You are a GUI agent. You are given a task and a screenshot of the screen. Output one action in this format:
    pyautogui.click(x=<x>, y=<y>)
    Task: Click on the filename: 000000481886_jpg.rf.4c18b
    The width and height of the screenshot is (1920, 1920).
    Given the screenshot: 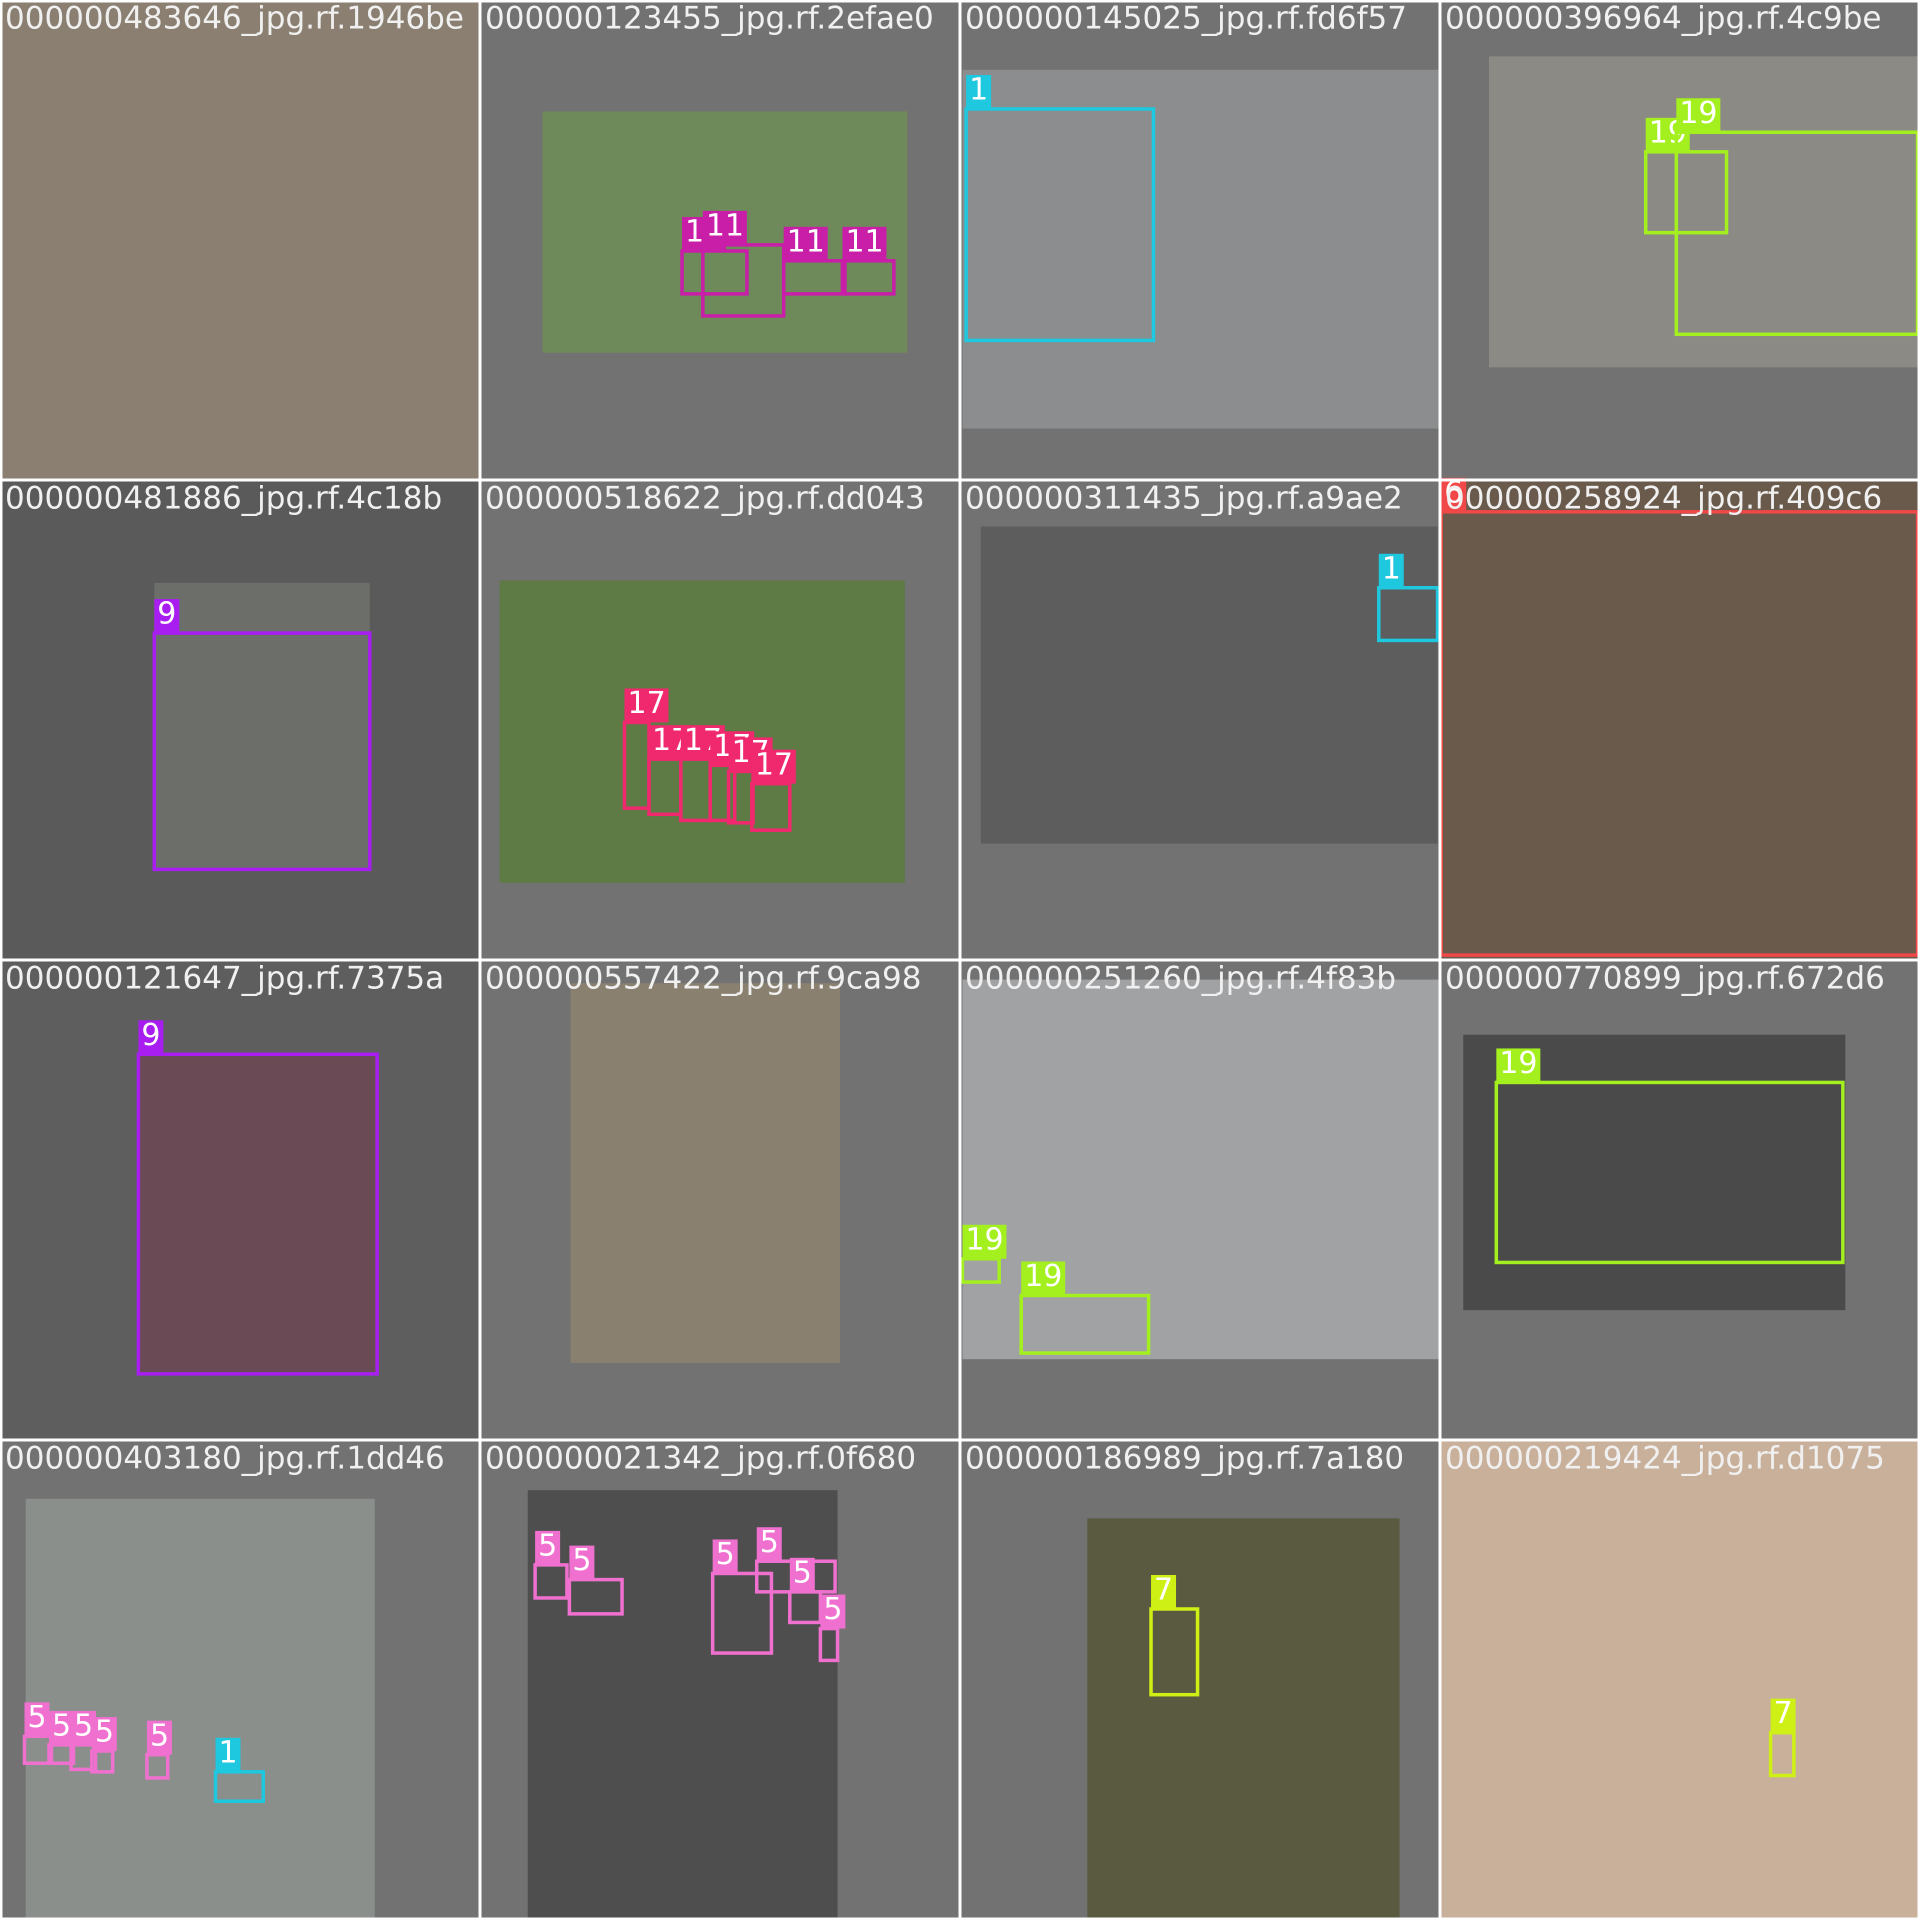 What is the action you would take?
    pyautogui.click(x=223, y=498)
    